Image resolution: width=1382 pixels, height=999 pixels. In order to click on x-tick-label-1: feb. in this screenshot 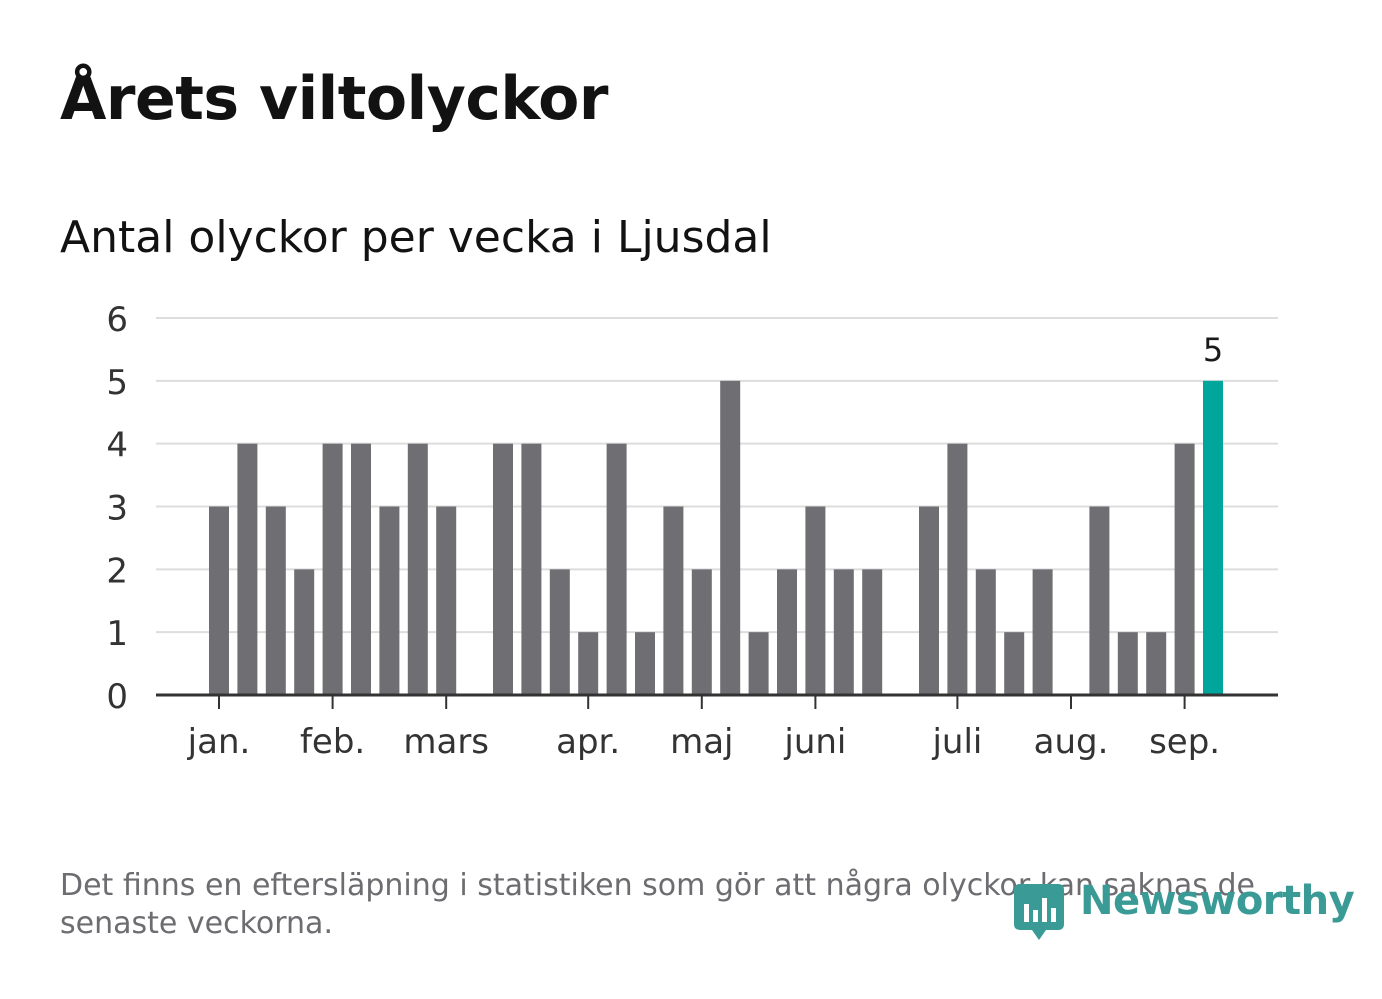, I will do `click(332, 742)`.